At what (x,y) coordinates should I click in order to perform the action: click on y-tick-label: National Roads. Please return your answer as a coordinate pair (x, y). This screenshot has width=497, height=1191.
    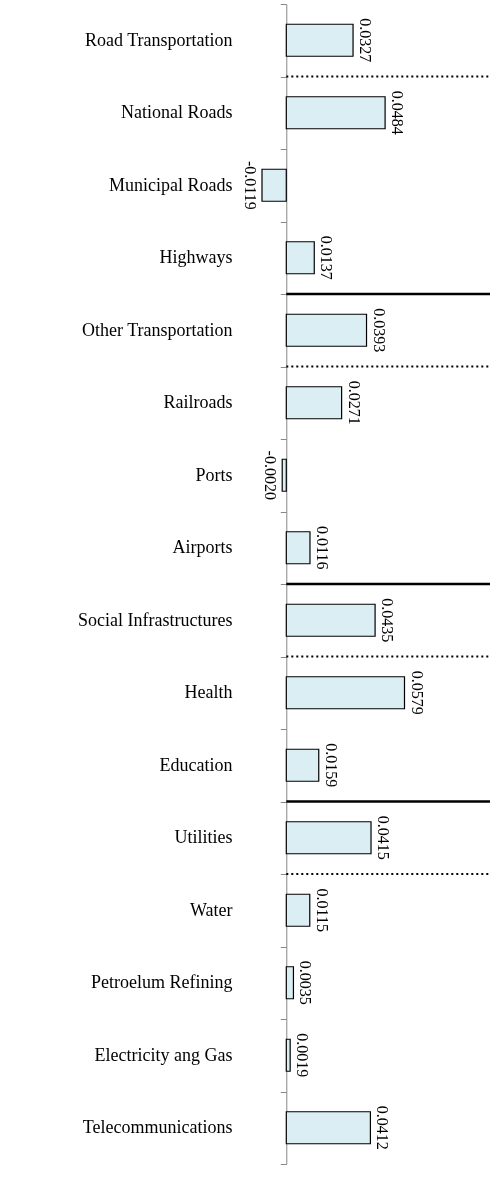
    Looking at the image, I should click on (177, 112).